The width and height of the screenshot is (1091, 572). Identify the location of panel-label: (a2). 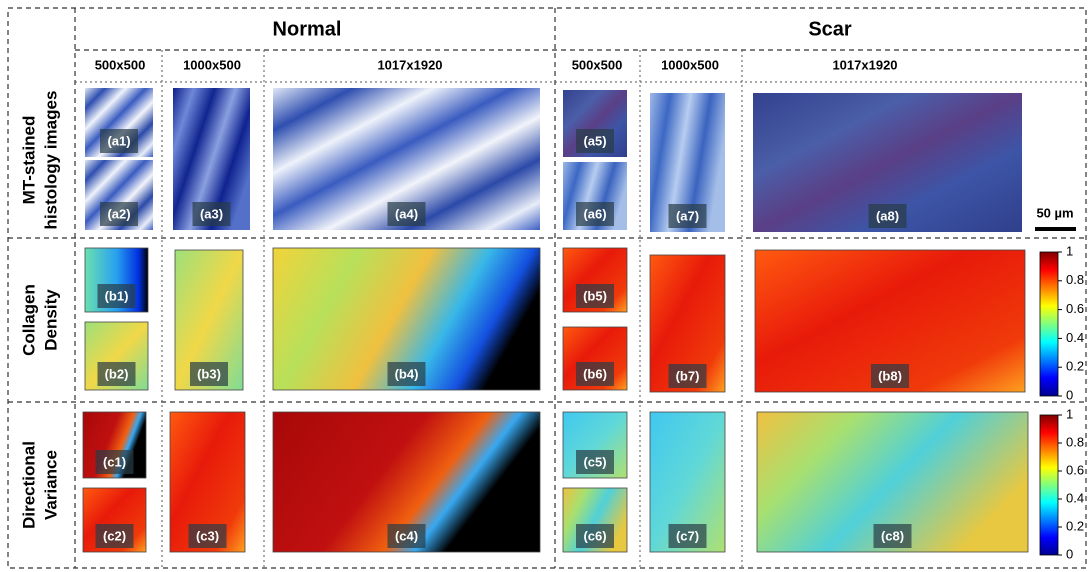
(118, 213).